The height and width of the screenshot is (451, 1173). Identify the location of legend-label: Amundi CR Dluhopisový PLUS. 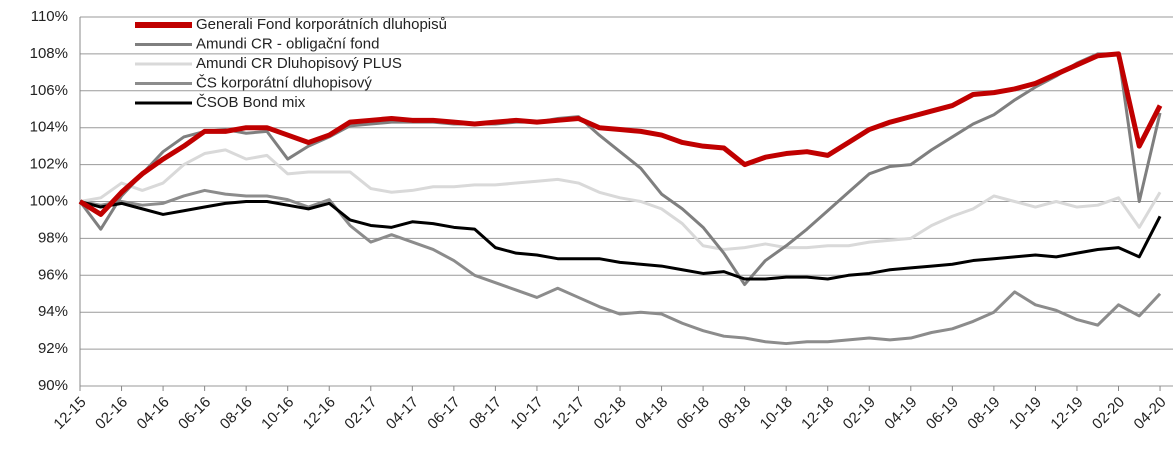
(299, 63).